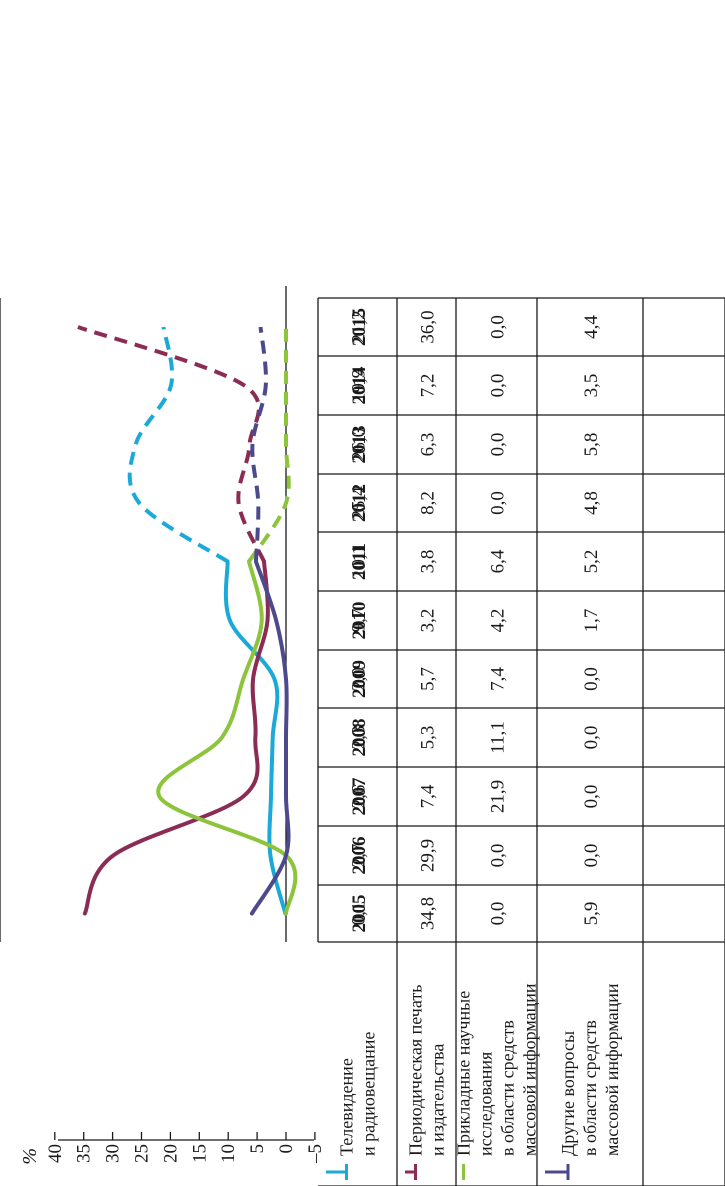 The height and width of the screenshot is (1186, 725). I want to click on table-cell: 1,7, so click(591, 621).